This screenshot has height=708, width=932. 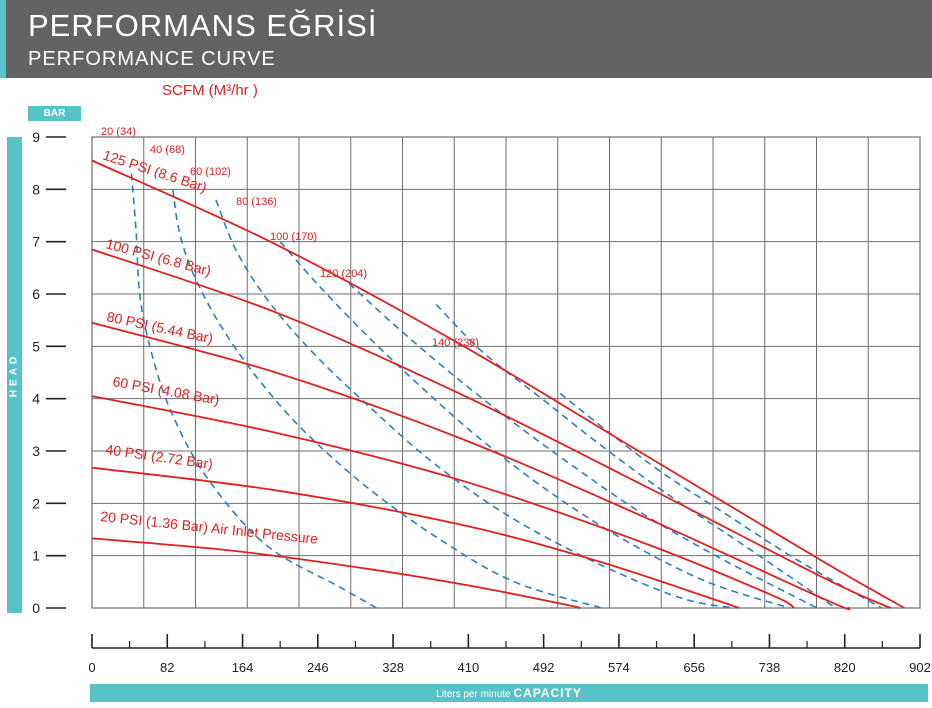 What do you see at coordinates (619, 667) in the screenshot?
I see `x-tick-label: 574` at bounding box center [619, 667].